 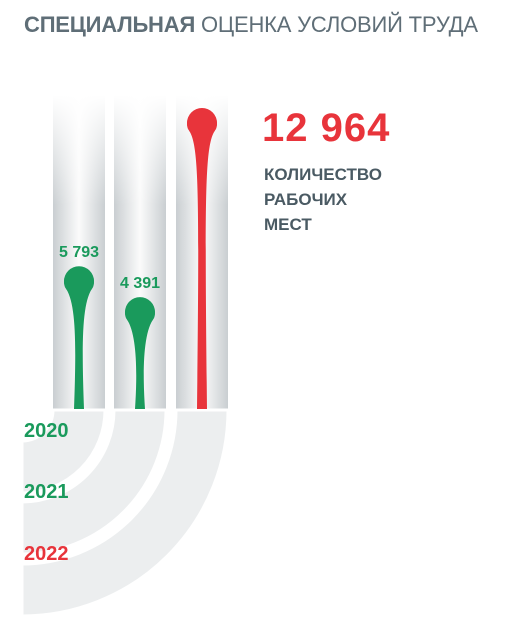 I want to click on category-labels: 2020 2021 2022, so click(x=46, y=492).